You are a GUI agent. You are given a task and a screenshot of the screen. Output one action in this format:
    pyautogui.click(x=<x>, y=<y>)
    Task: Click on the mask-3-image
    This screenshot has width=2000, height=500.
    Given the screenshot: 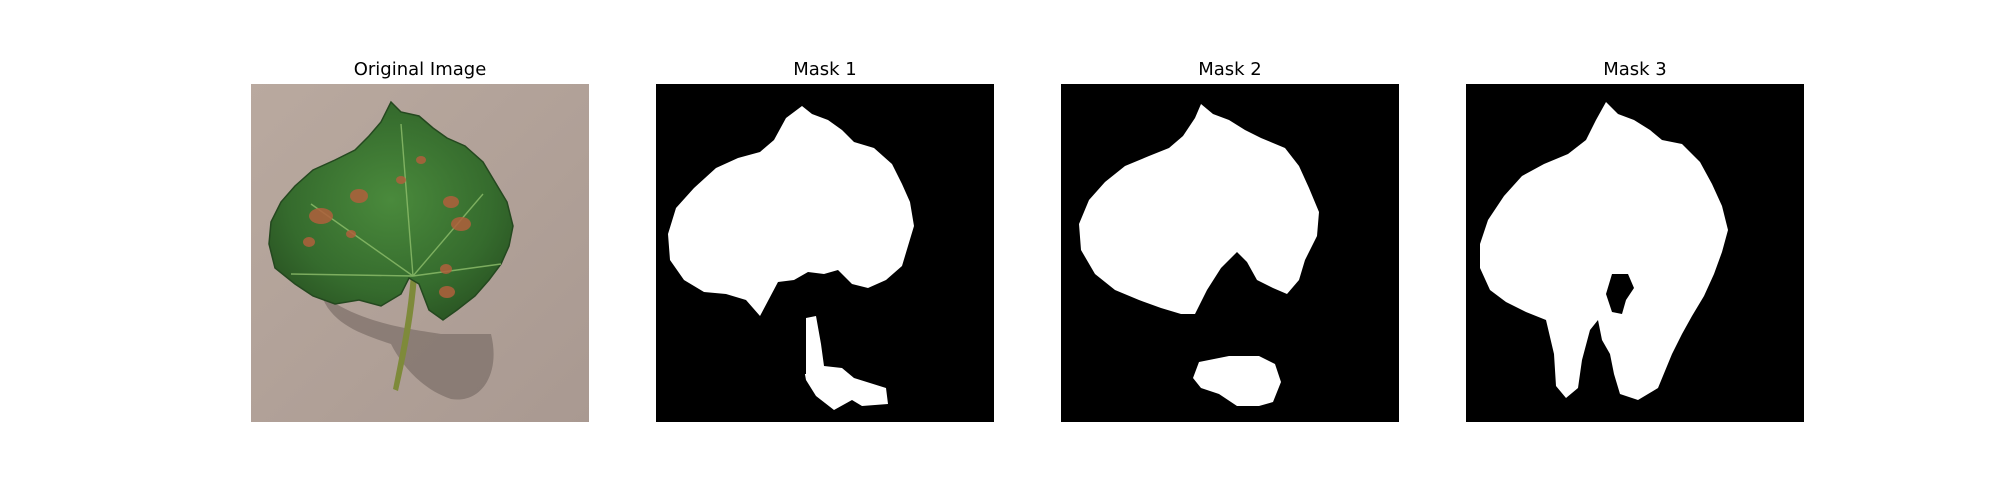 What is the action you would take?
    pyautogui.click(x=1635, y=253)
    